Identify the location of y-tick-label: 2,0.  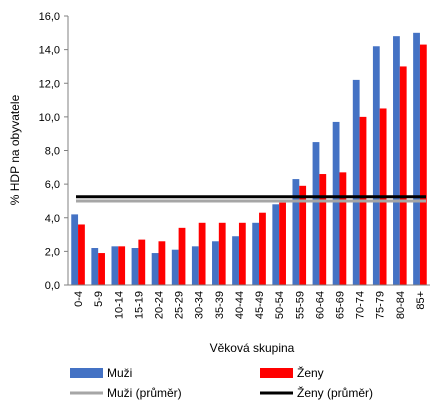
(52, 252).